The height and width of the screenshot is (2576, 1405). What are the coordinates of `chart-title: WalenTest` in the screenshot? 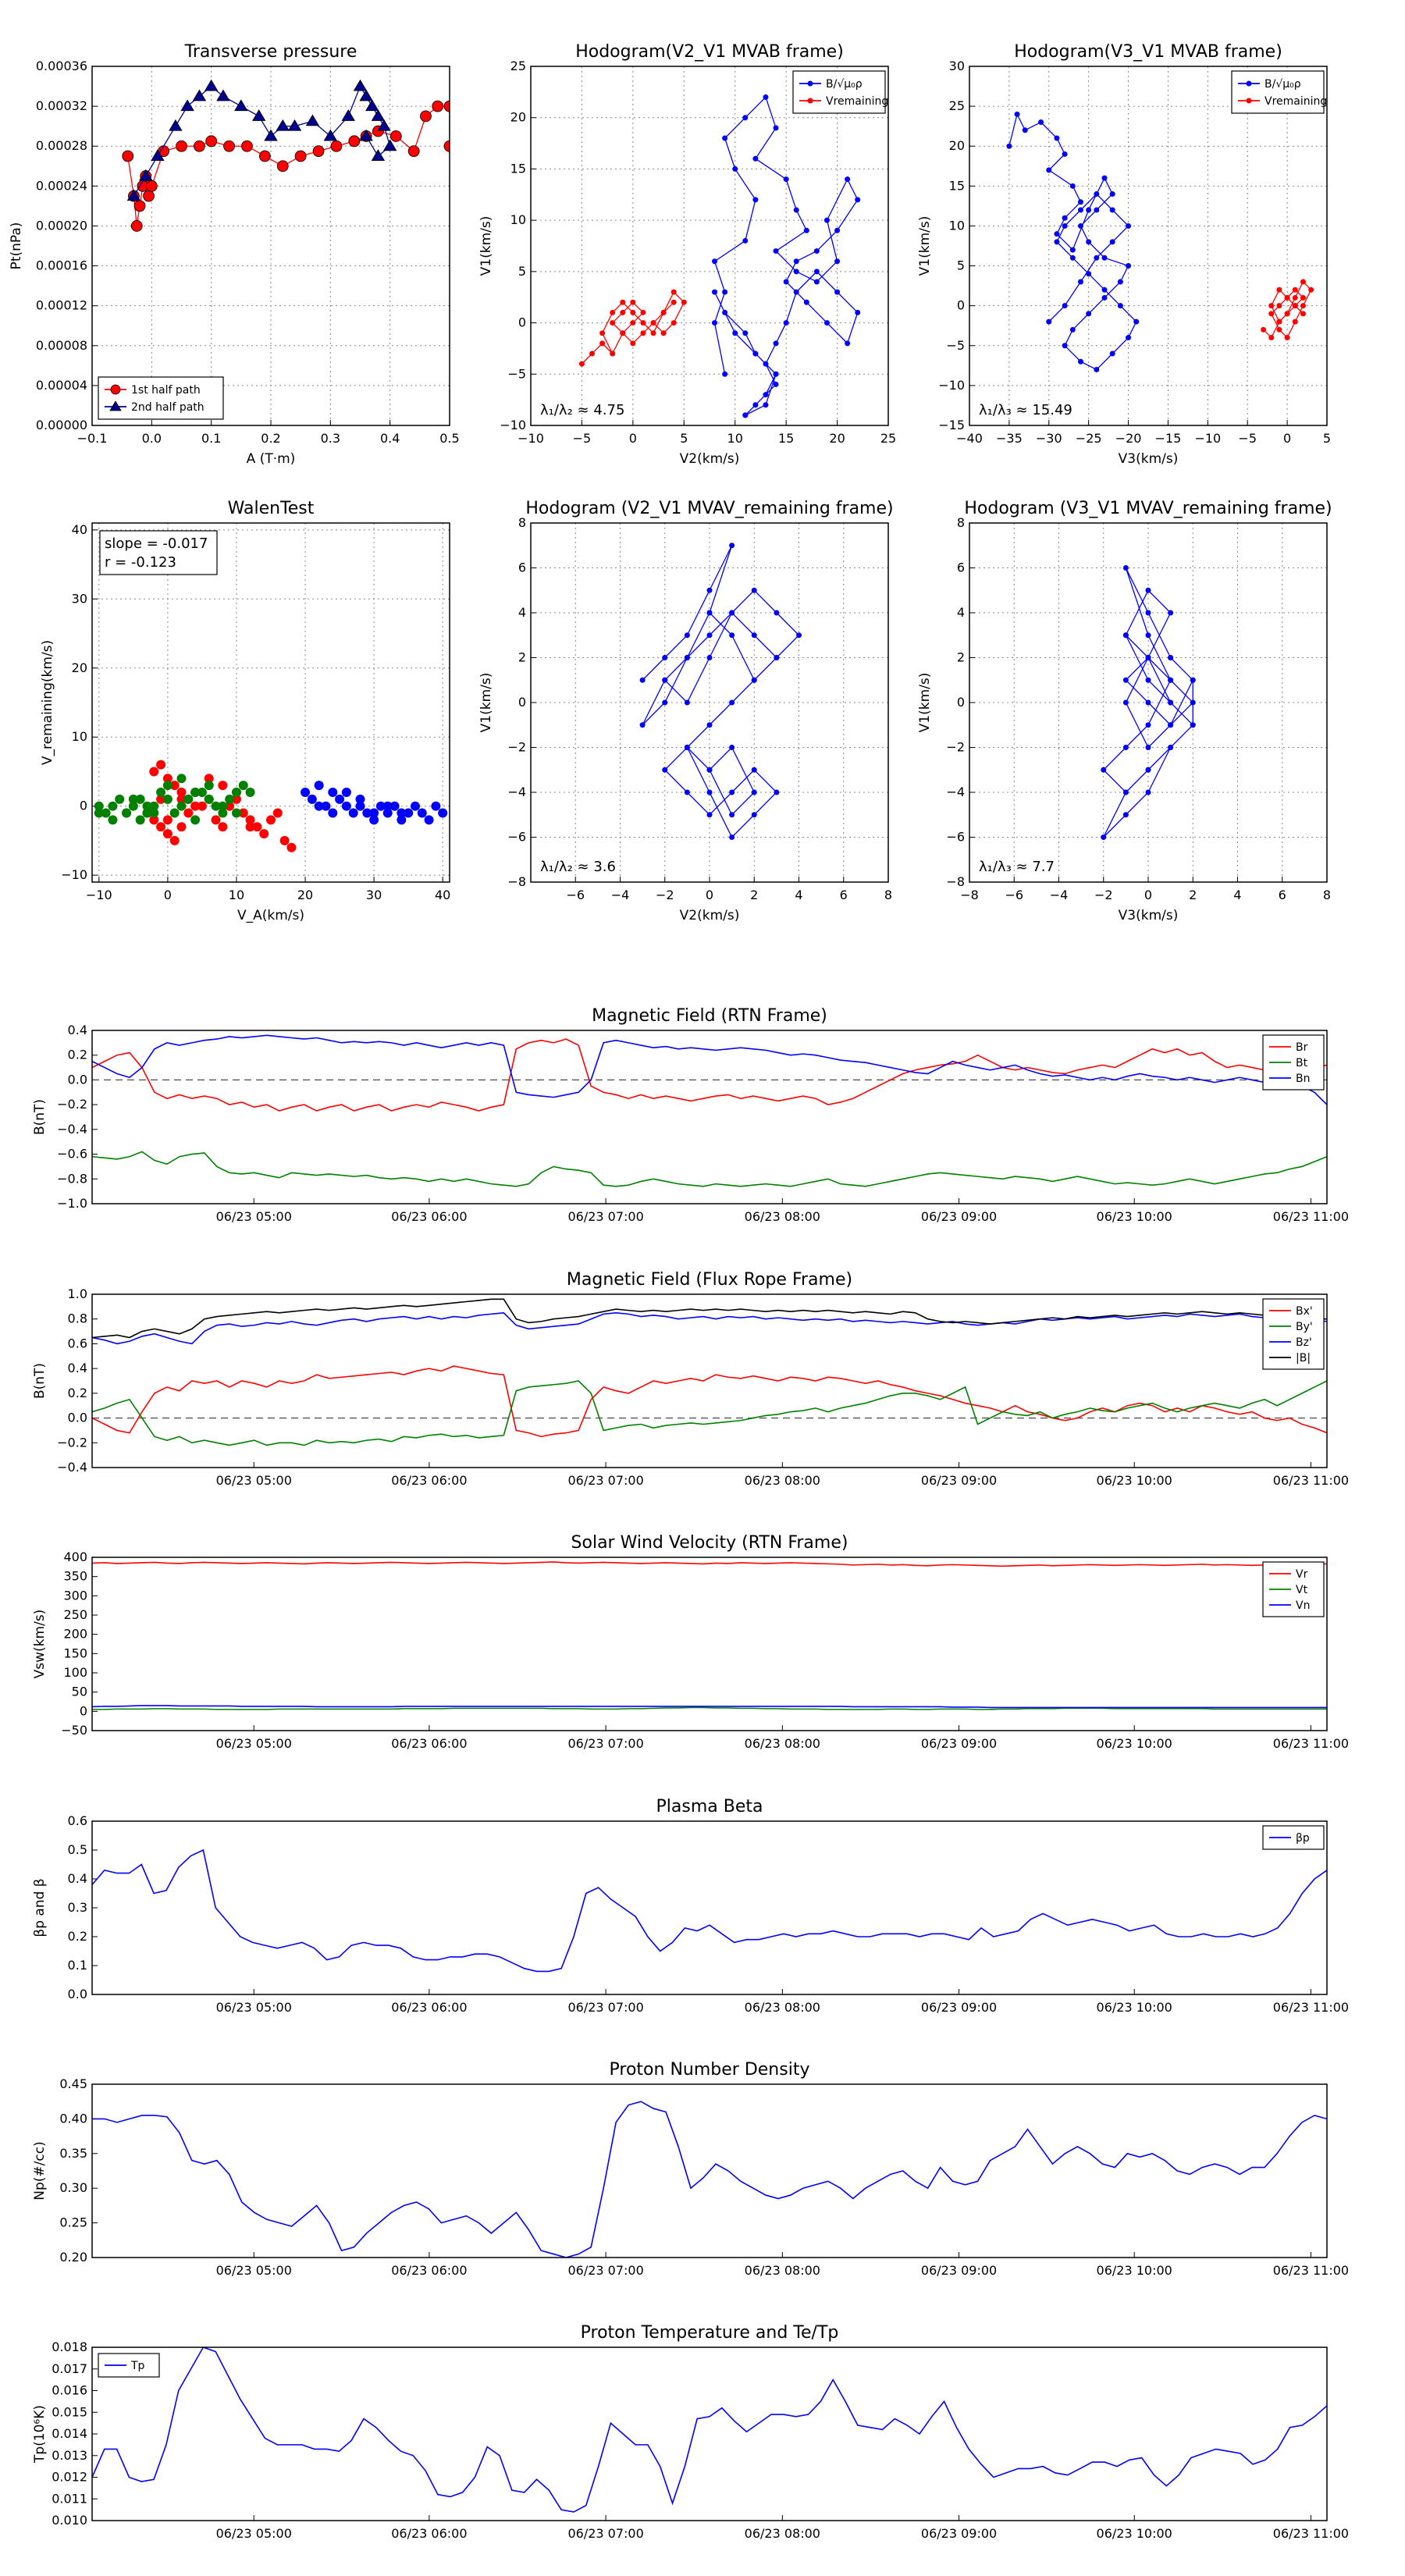 It's located at (271, 508).